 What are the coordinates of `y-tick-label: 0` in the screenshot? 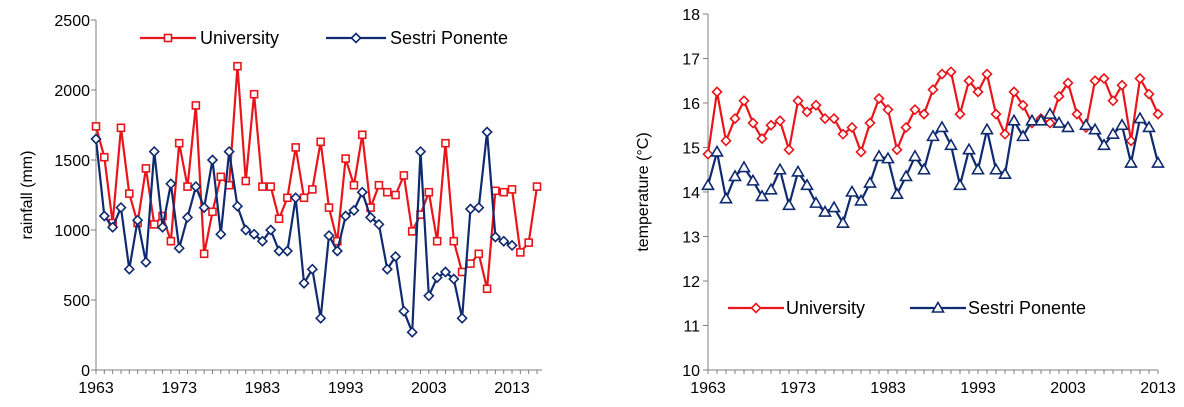 It's located at (85, 371).